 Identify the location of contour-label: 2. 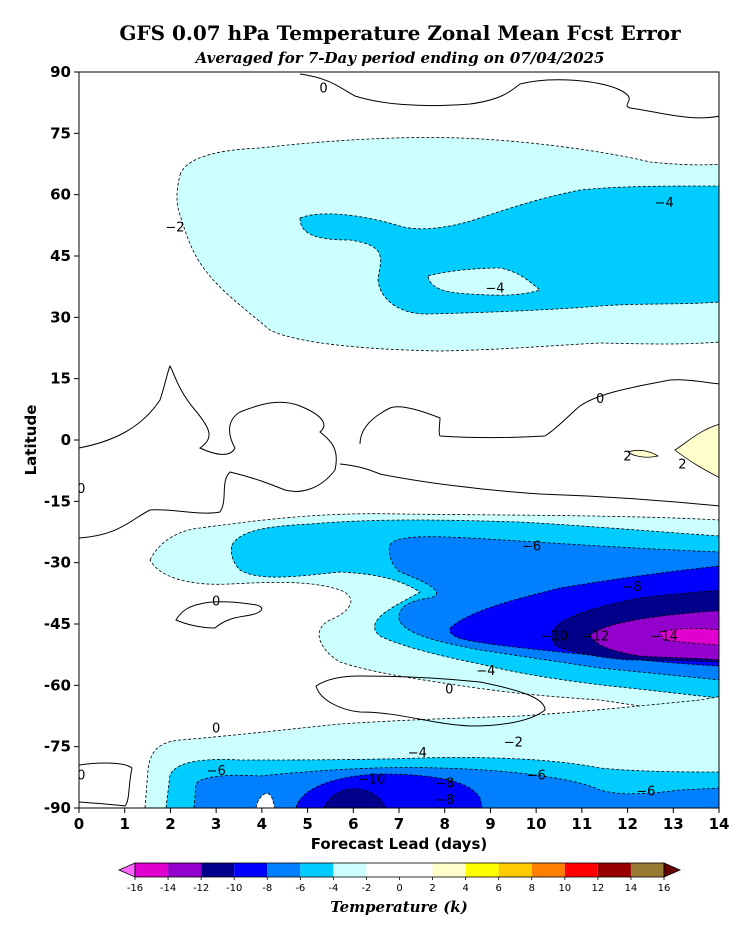
(627, 456).